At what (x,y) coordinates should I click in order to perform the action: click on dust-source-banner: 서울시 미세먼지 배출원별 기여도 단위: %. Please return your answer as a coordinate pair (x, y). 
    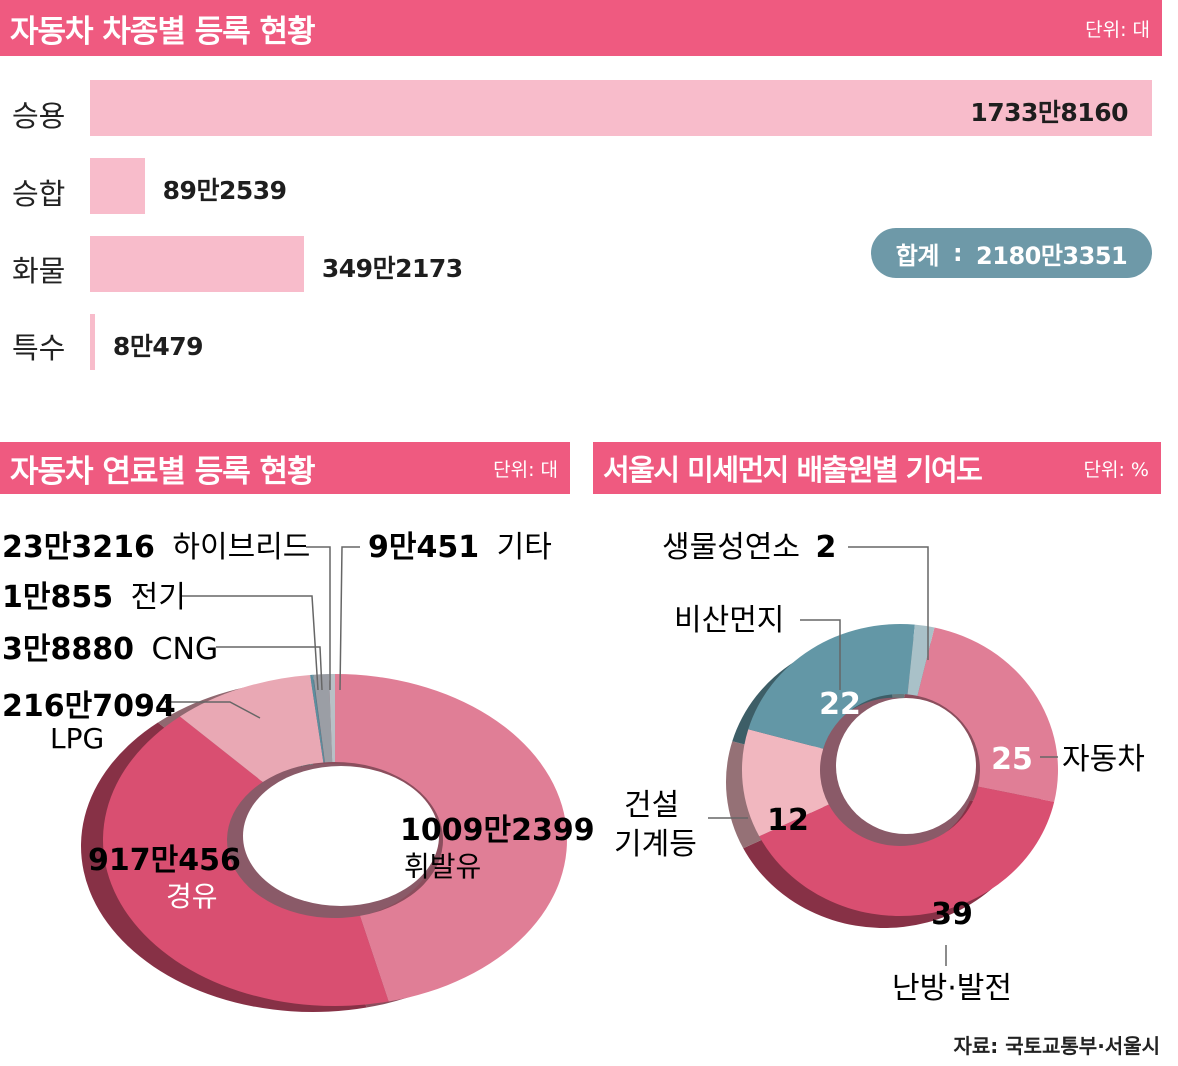
    Looking at the image, I should click on (877, 468).